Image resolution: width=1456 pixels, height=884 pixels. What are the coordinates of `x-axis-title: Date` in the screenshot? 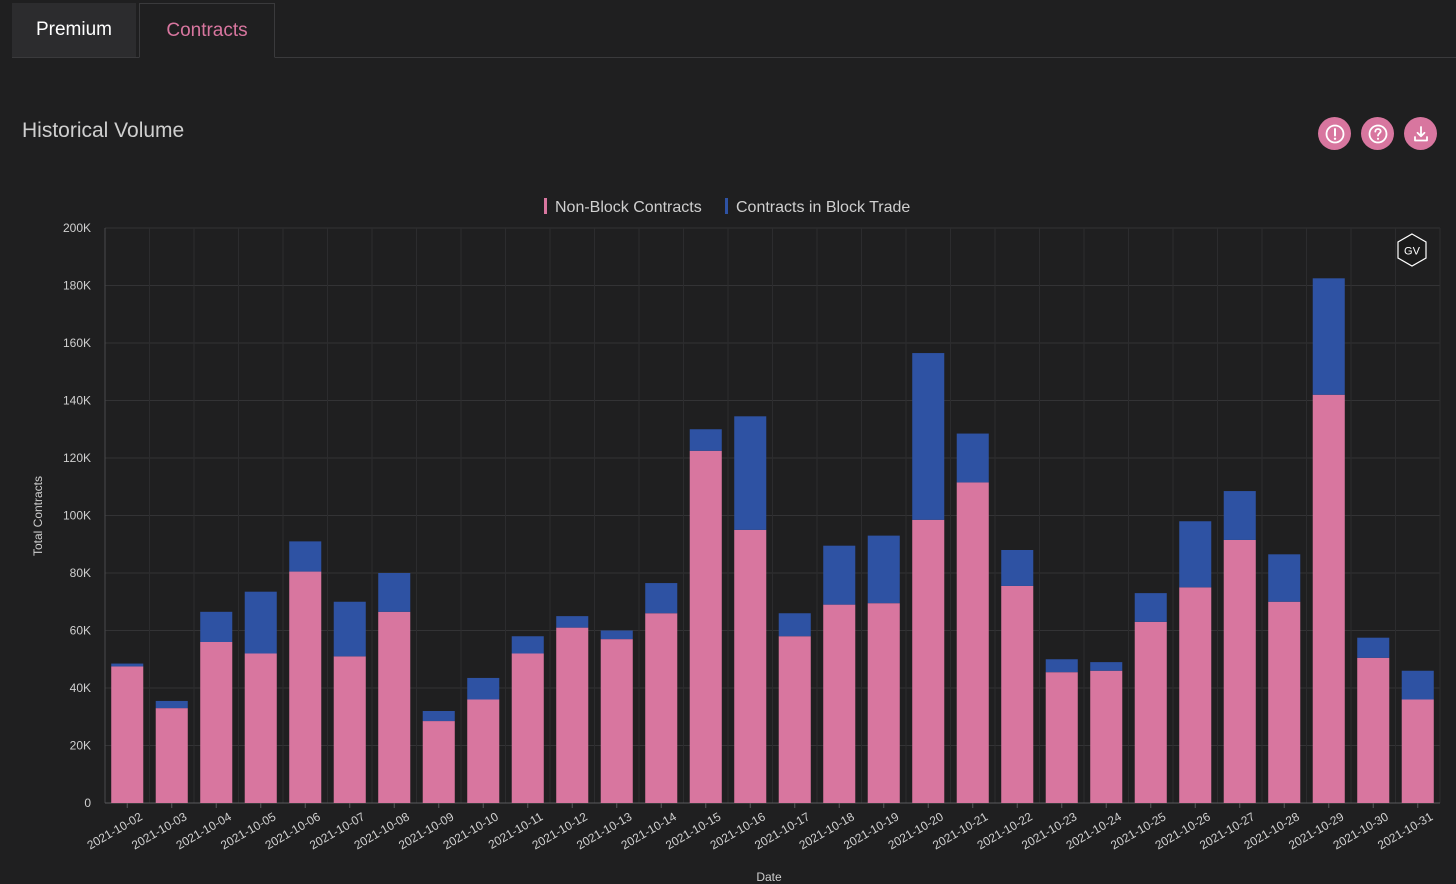 It's located at (769, 877).